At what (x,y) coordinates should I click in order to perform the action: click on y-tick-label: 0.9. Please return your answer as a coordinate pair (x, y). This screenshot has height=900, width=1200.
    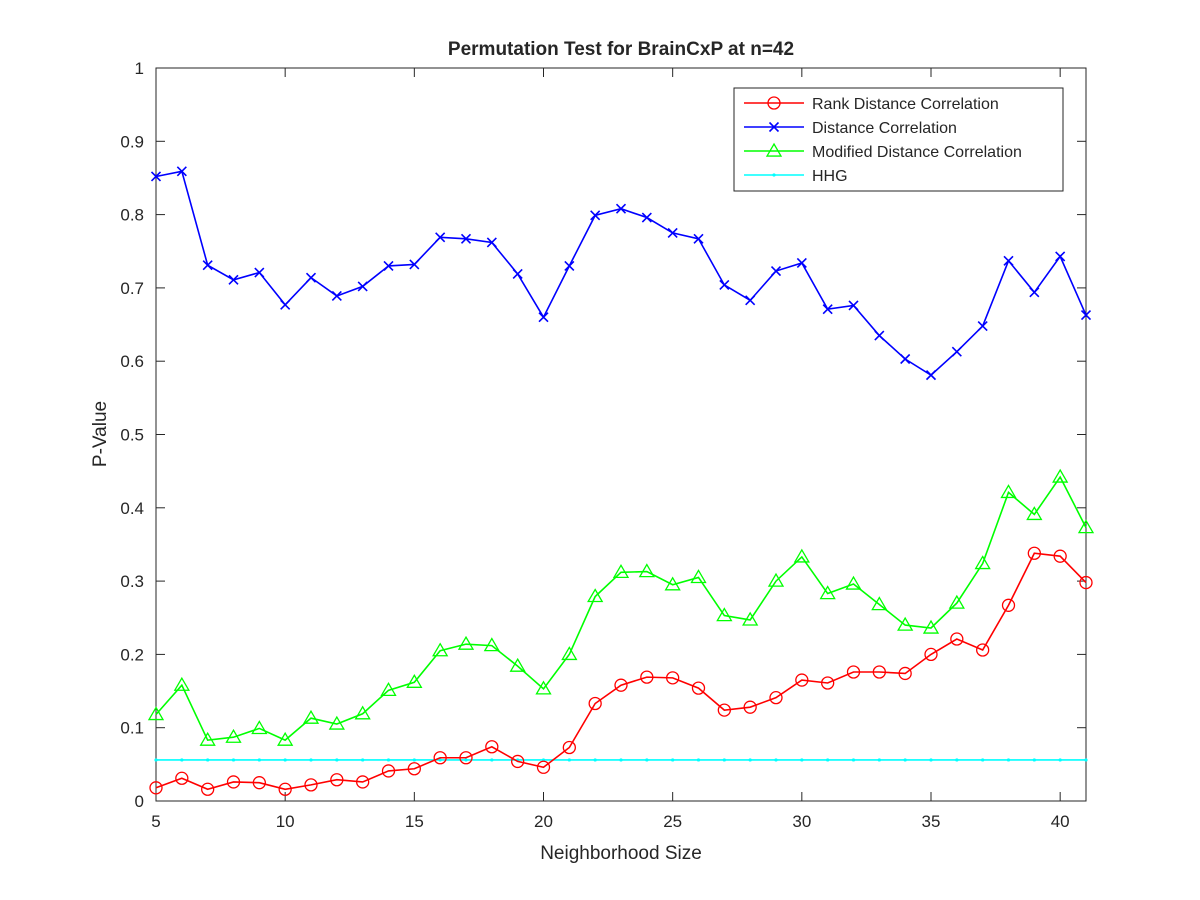
    Looking at the image, I should click on (132, 141).